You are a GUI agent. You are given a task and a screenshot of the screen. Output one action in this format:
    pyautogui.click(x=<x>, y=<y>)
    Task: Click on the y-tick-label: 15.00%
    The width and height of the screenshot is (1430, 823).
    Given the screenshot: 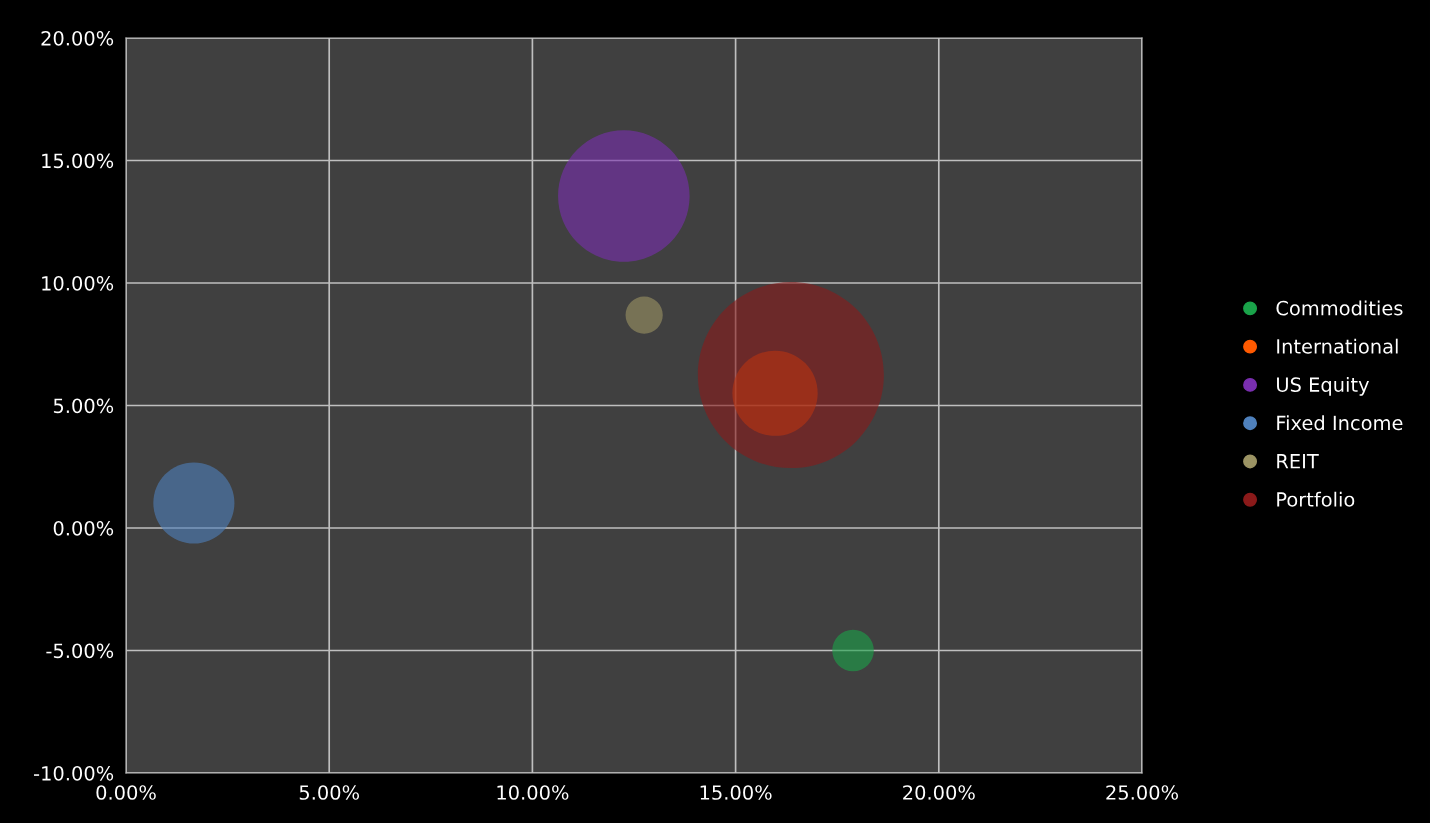 What is the action you would take?
    pyautogui.click(x=78, y=161)
    